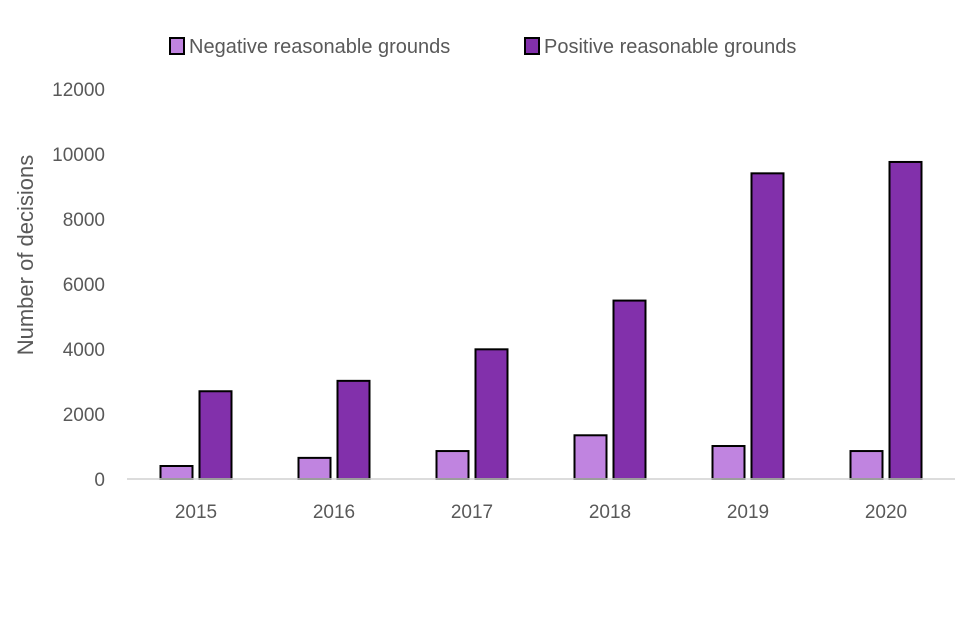 This screenshot has height=640, width=960. What do you see at coordinates (353, 430) in the screenshot?
I see `bar-positive-2016` at bounding box center [353, 430].